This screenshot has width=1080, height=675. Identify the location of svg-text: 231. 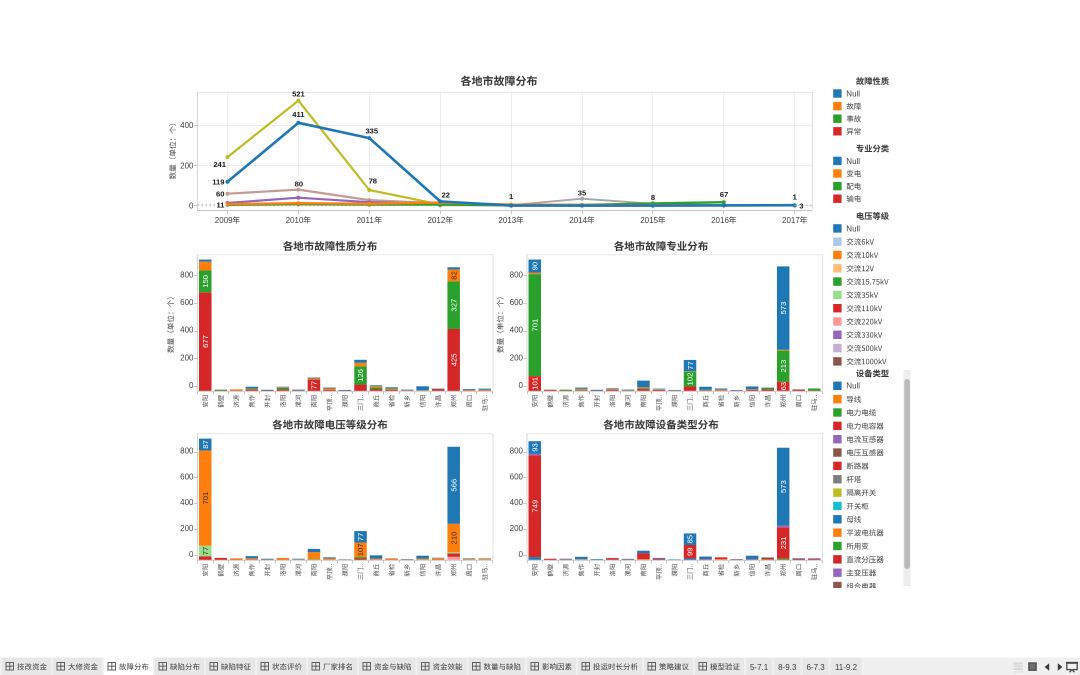
(783, 543).